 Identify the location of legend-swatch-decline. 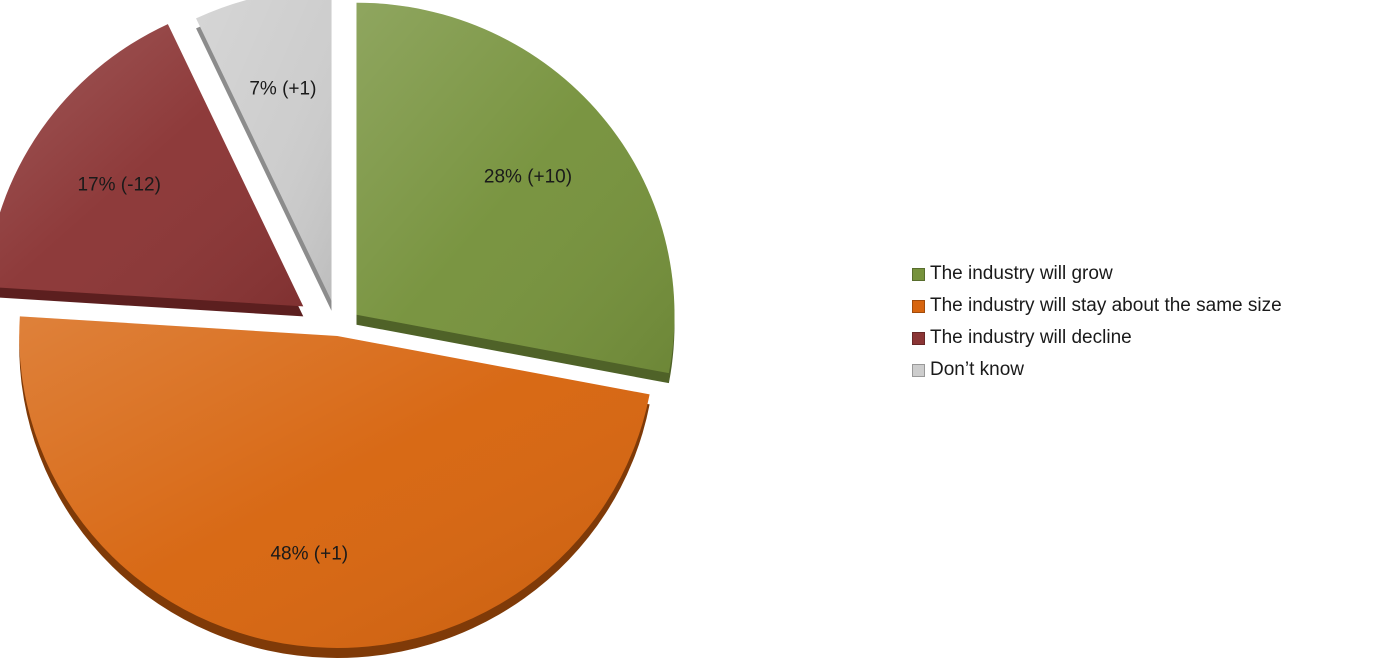
(918, 338).